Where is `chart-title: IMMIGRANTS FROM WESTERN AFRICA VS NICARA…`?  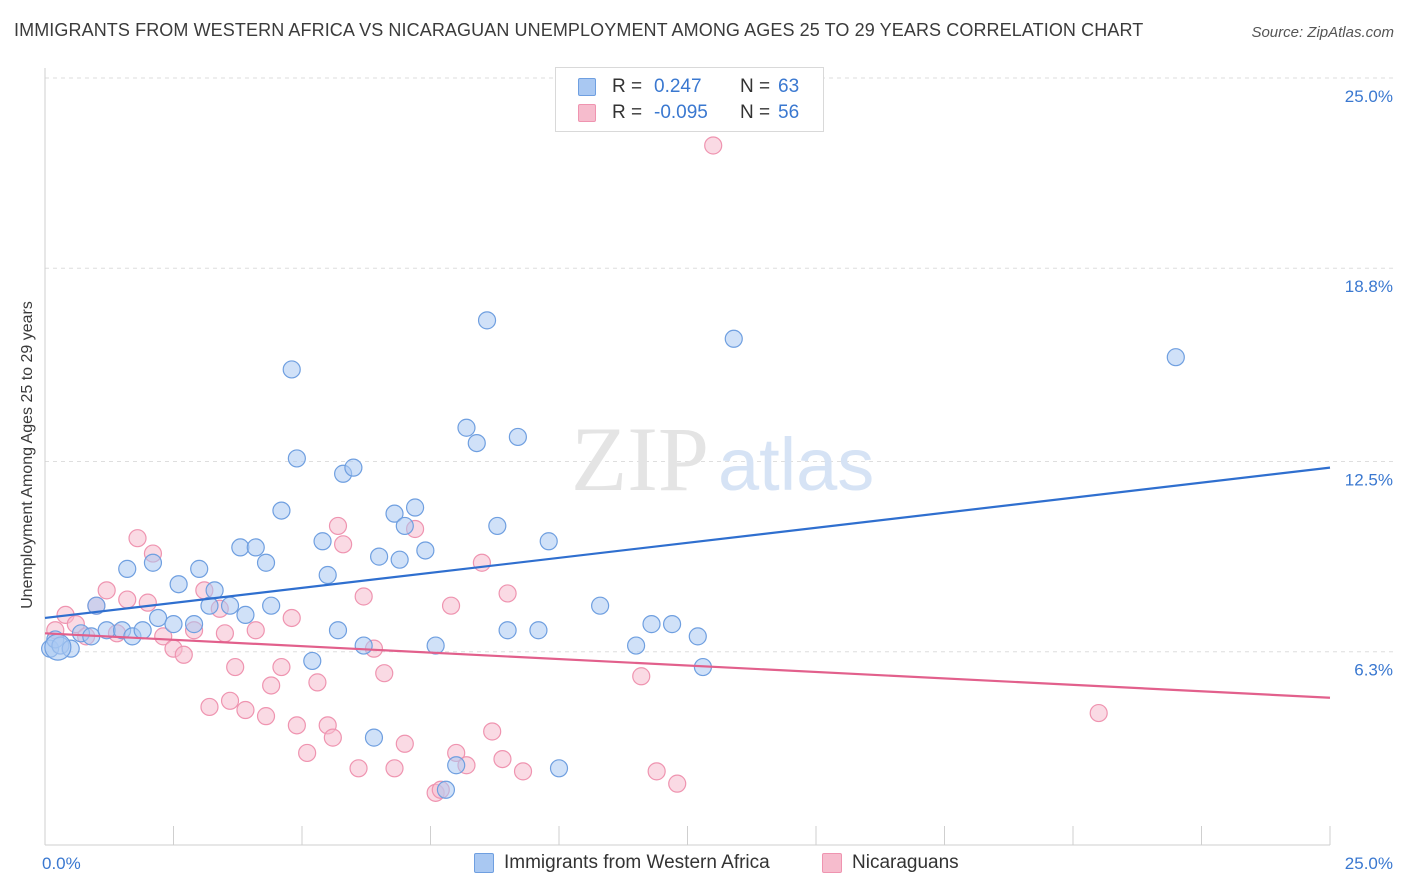
chart-title: IMMIGRANTS FROM WESTERN AFRICA VS NICARA… is located at coordinates (579, 30).